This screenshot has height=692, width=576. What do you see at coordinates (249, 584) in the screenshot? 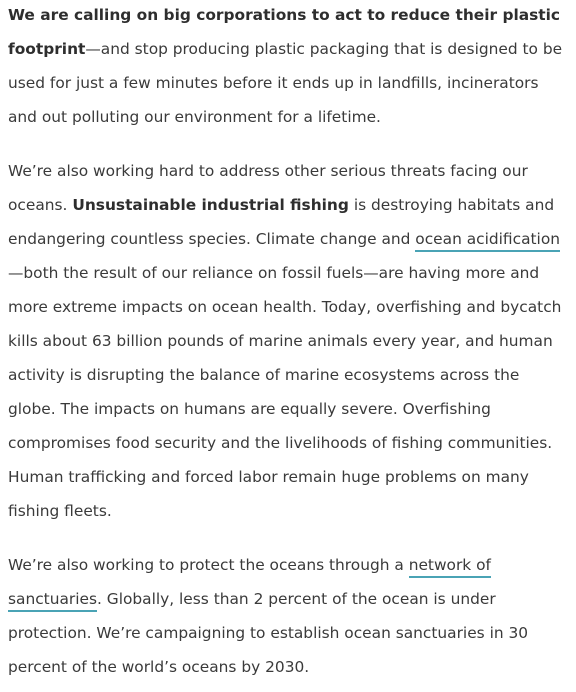
I see `network-of-sanctuaries-link: network of sanctuaries` at bounding box center [249, 584].